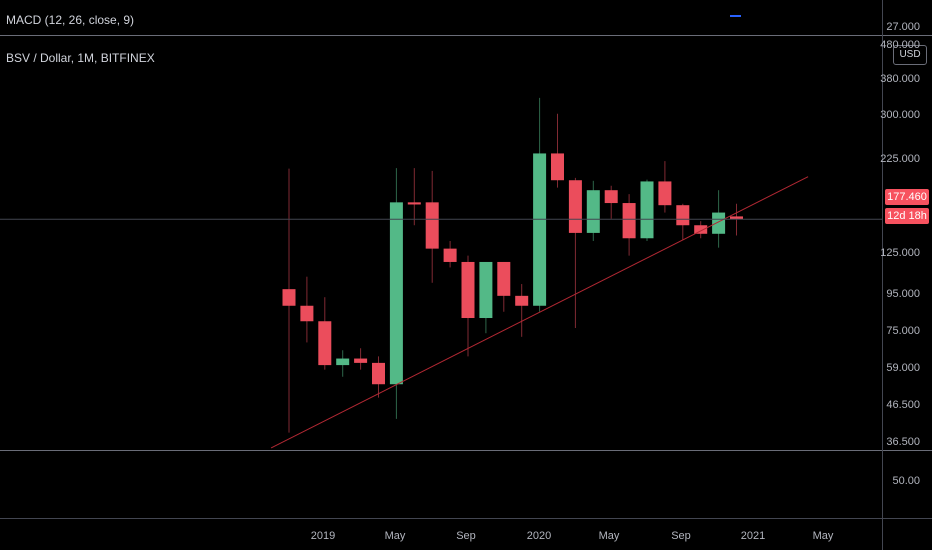 This screenshot has width=932, height=550. I want to click on symbol-label: BSV / Dollar, 1M, BITFINEX, so click(80, 58).